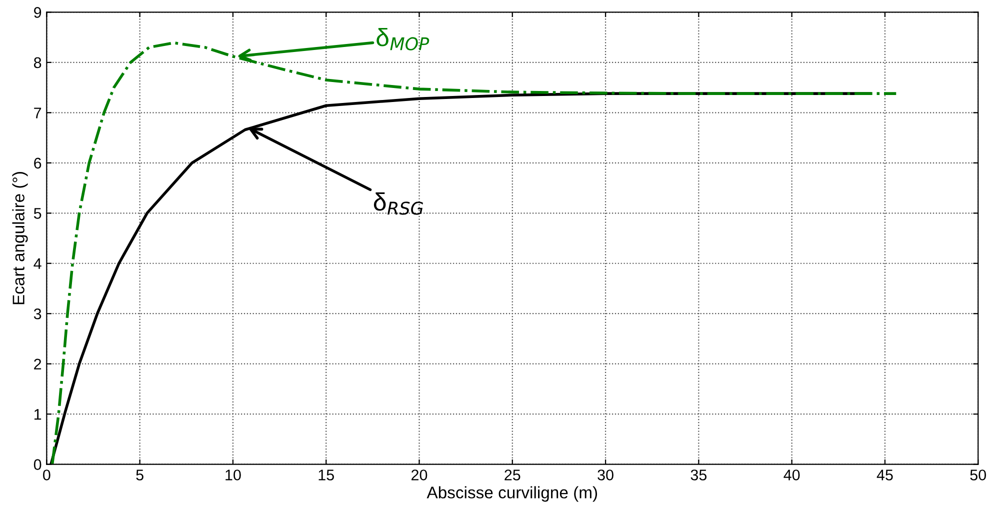 The height and width of the screenshot is (508, 993). Describe the element at coordinates (38, 62) in the screenshot. I see `y-tick-label: 8` at that location.